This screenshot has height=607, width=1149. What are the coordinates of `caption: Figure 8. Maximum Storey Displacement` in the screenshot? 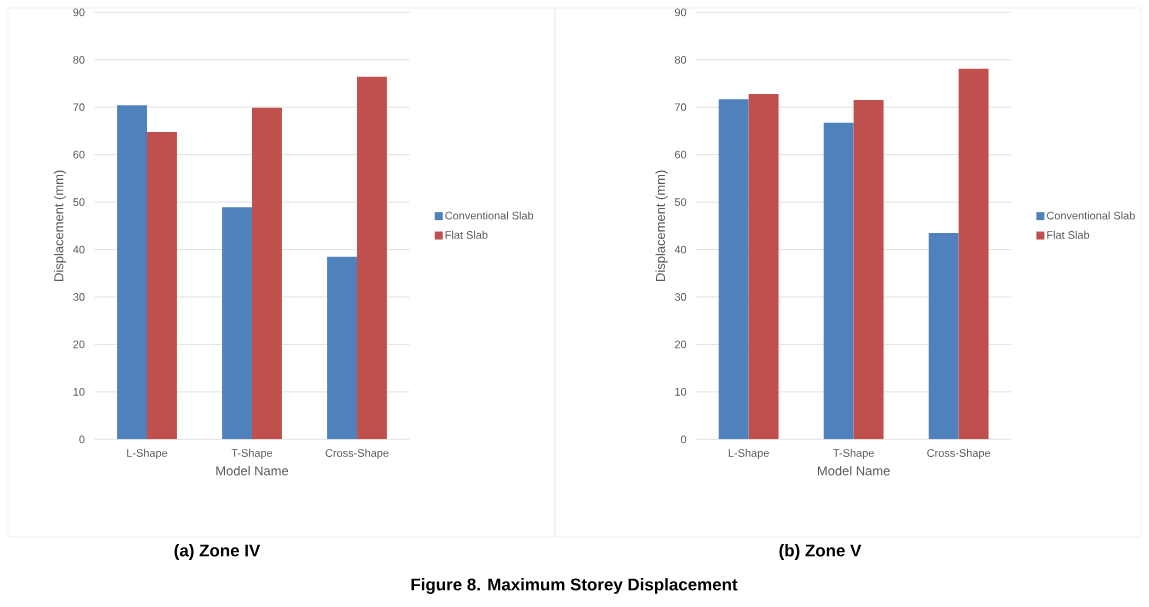 It's located at (574, 586).